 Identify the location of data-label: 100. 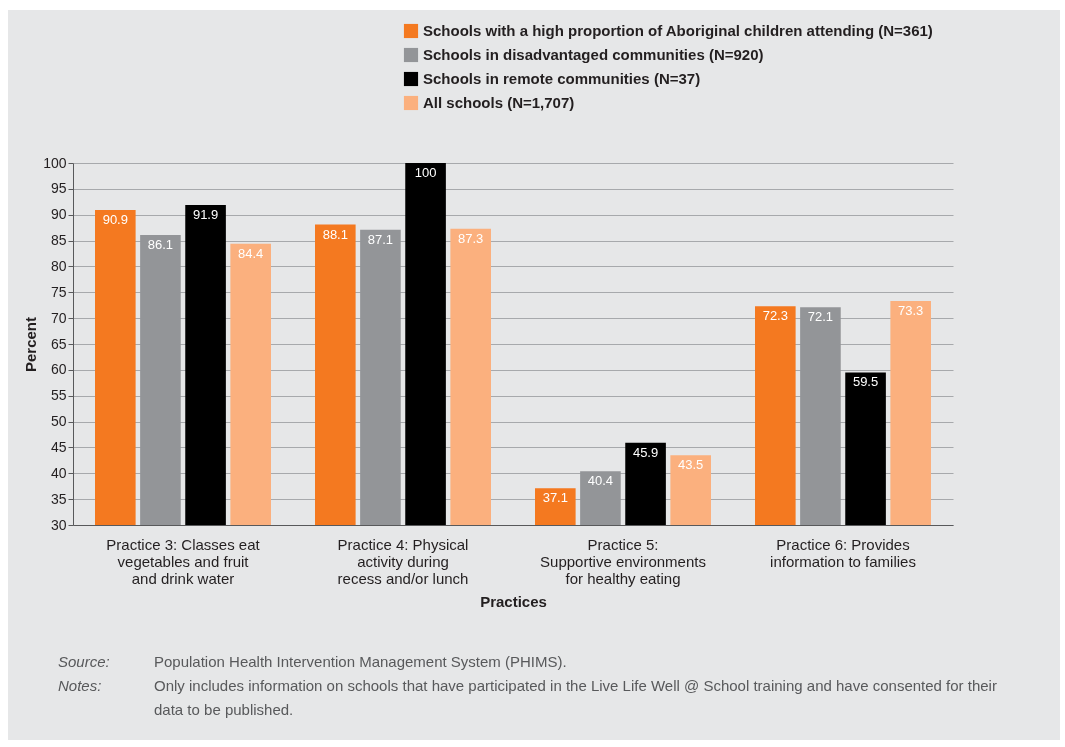
(425, 172).